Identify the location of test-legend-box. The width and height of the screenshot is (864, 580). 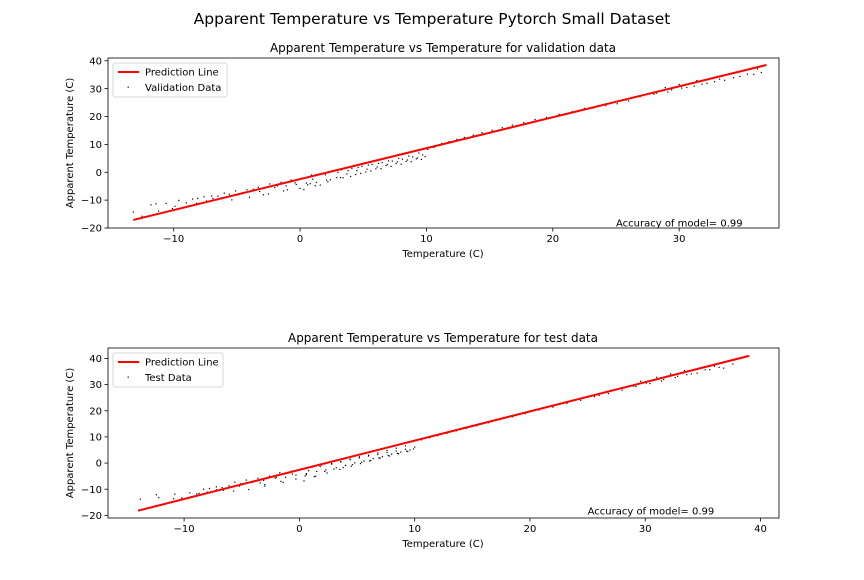
(168, 370).